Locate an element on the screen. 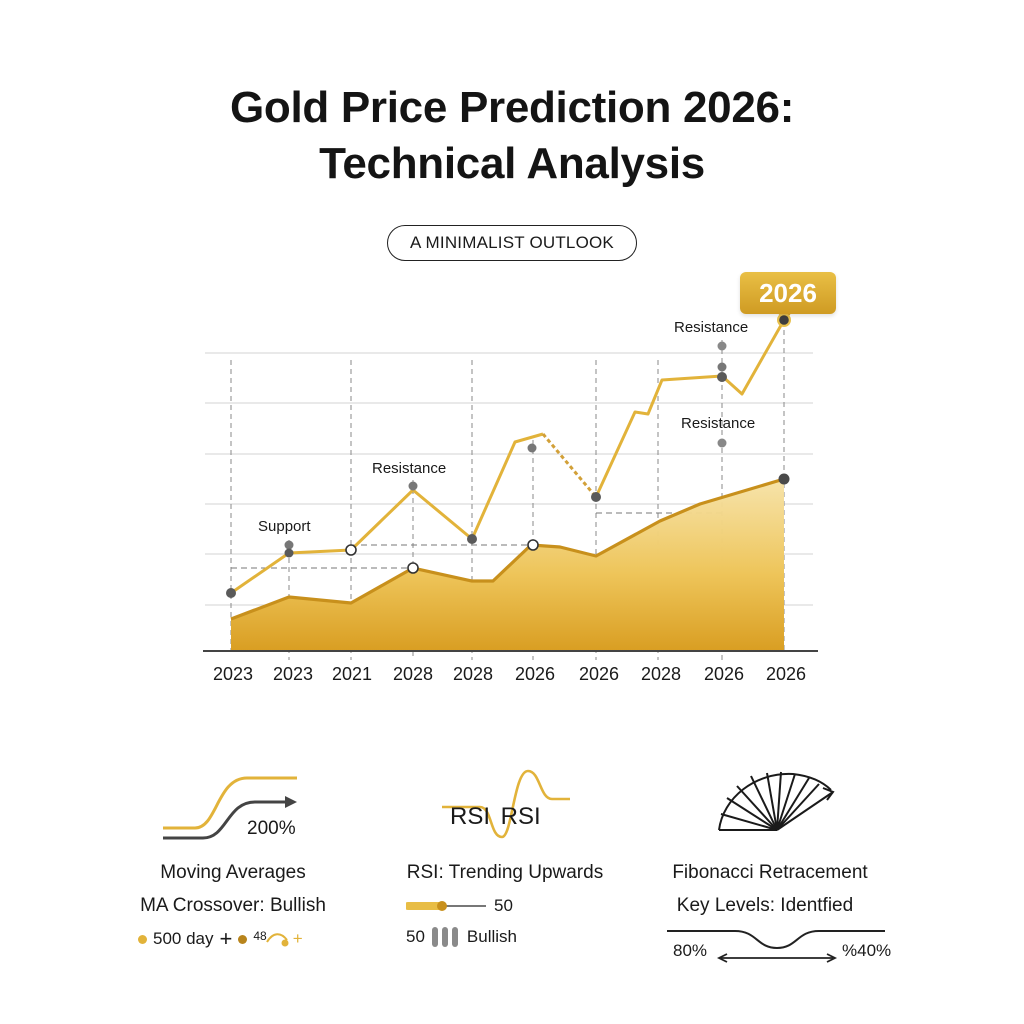 The width and height of the screenshot is (1024, 1024). fibonacci-status: Key Levels: Identfied is located at coordinates (765, 905).